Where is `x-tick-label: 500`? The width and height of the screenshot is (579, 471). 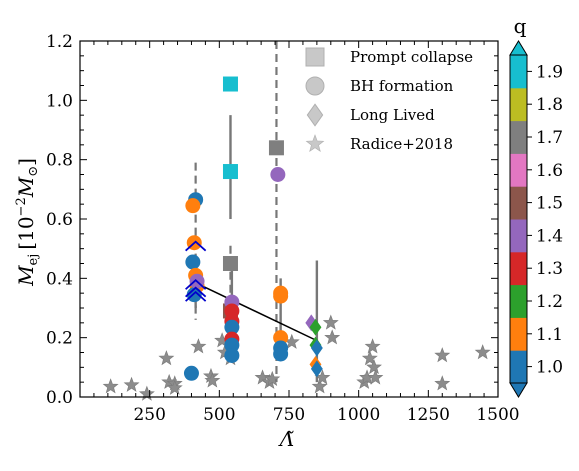 x-tick-label: 500 is located at coordinates (219, 415).